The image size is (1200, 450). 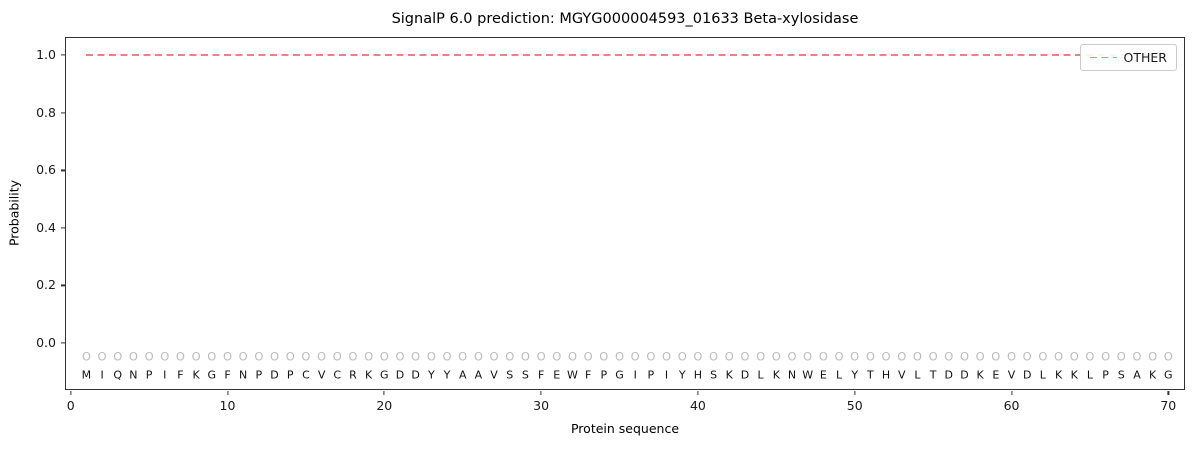 I want to click on residue-letter: C, so click(x=306, y=375).